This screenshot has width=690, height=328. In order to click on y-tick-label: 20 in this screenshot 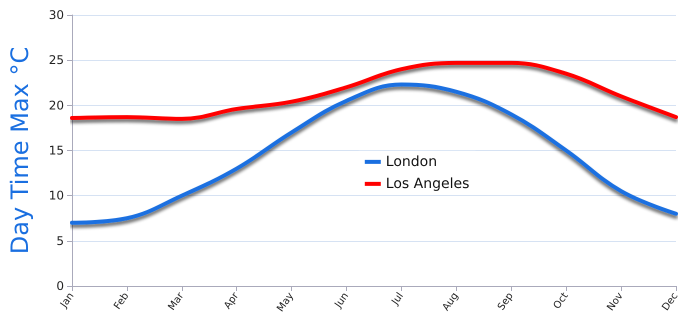, I will do `click(56, 105)`.